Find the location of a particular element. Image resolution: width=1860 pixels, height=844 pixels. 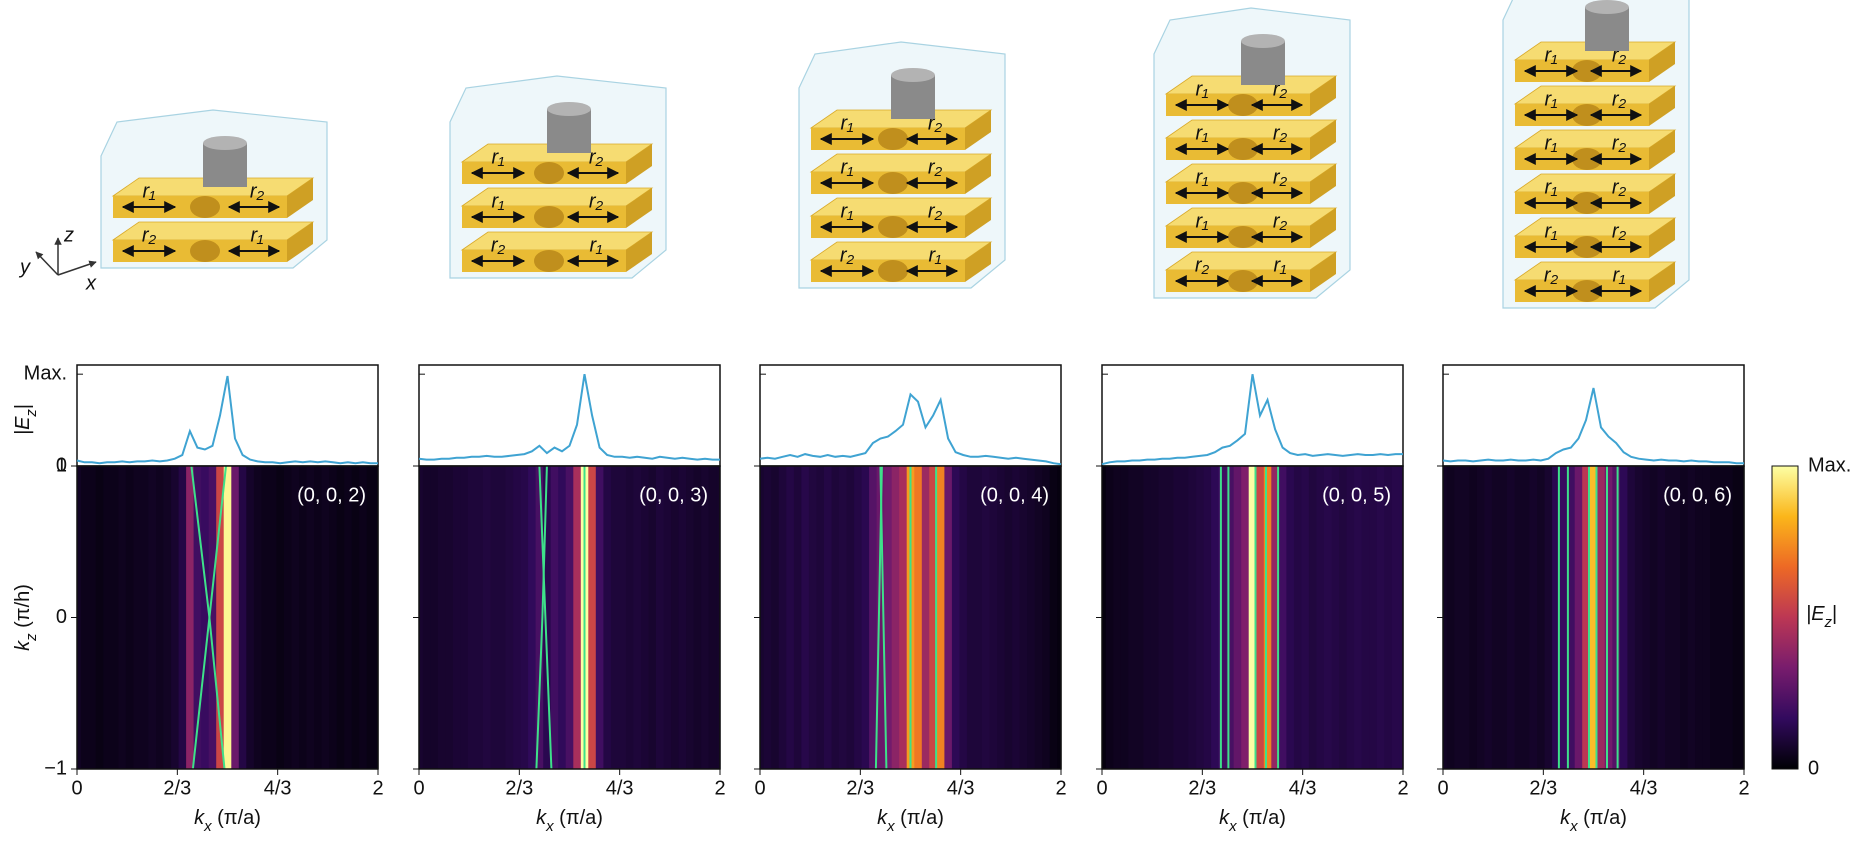

colorbar-label: |Ez| is located at coordinates (1821, 617).